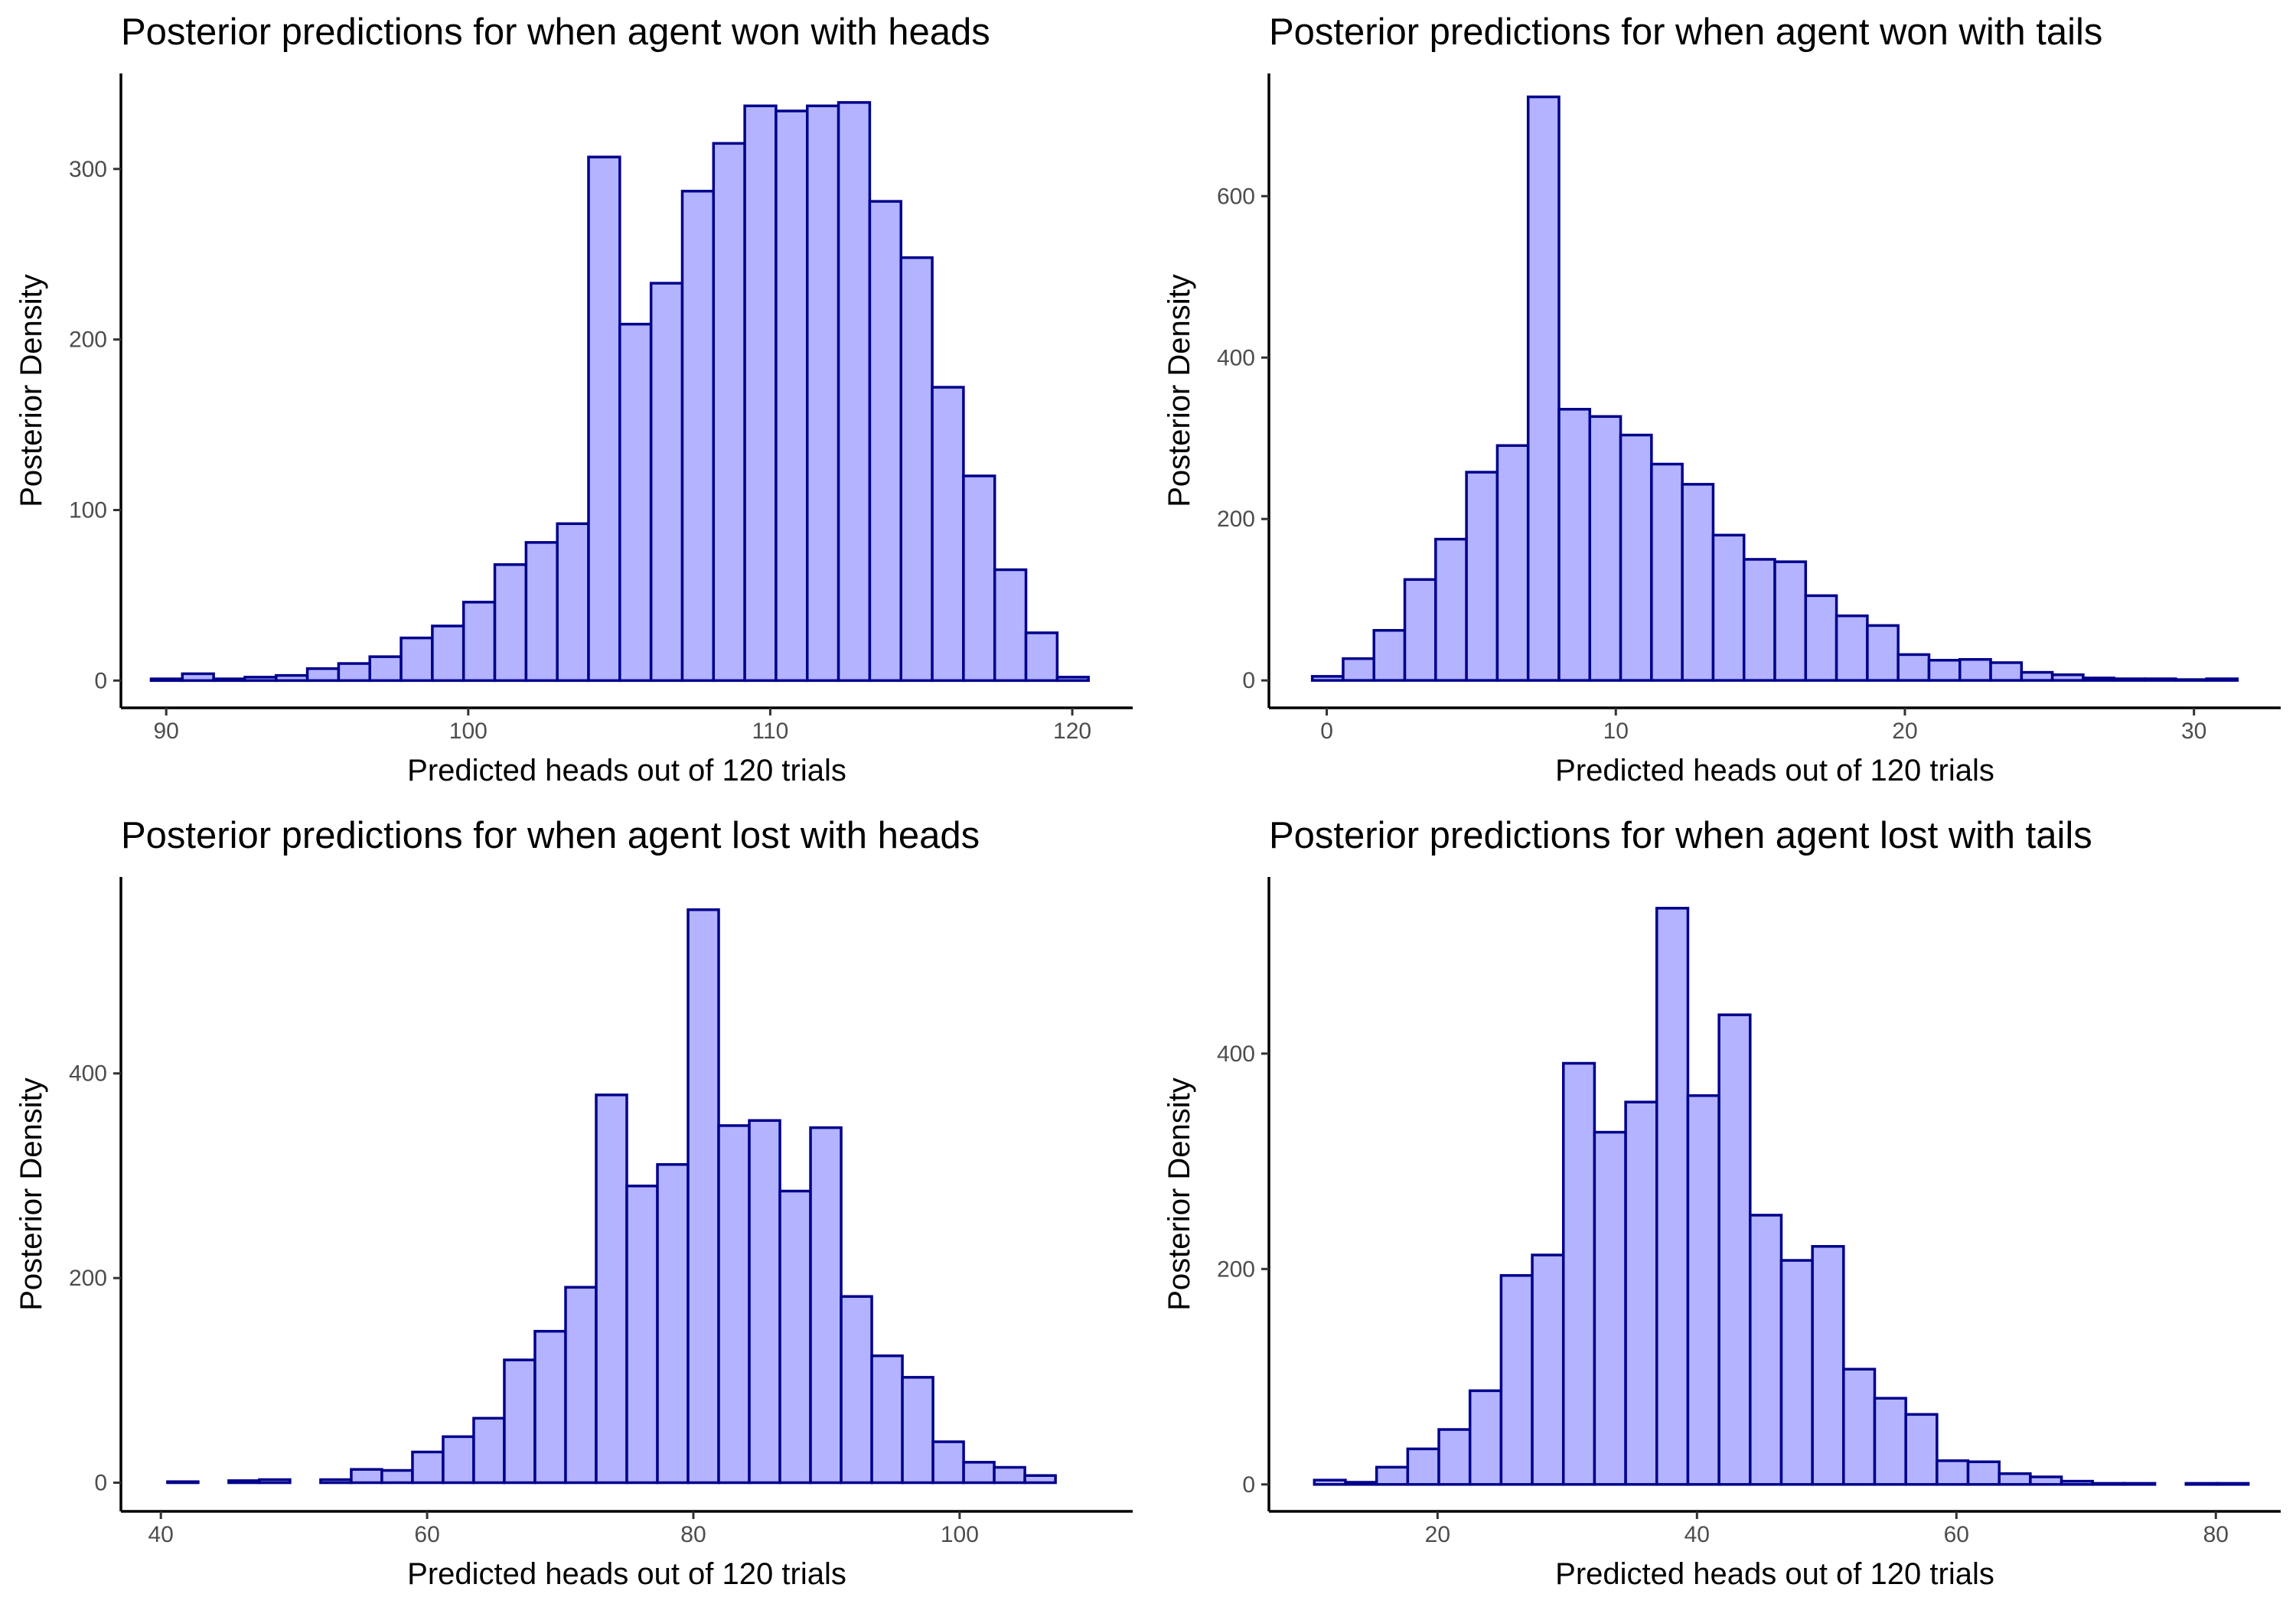 This screenshot has width=2296, height=1607. What do you see at coordinates (770, 731) in the screenshot?
I see `x-tick-label: 110` at bounding box center [770, 731].